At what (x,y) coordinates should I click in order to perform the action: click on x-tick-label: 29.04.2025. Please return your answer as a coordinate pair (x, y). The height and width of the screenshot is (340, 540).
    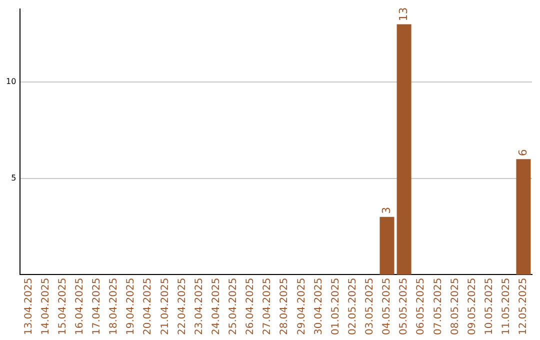
    Looking at the image, I should click on (302, 307).